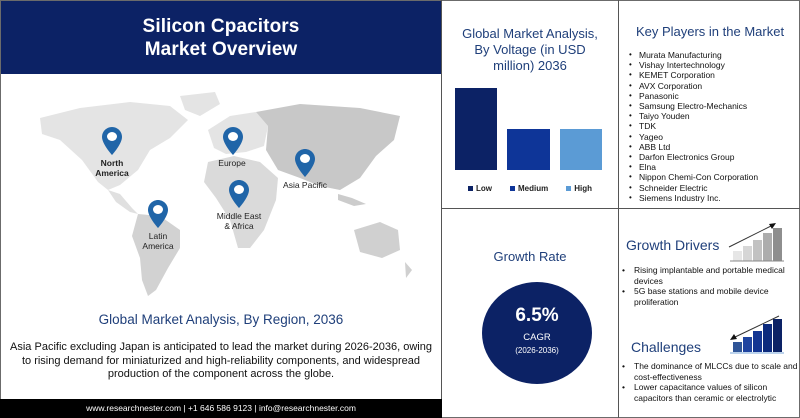 The width and height of the screenshot is (800, 418). Describe the element at coordinates (714, 188) in the screenshot. I see `list-item: Schneider Electric` at that location.